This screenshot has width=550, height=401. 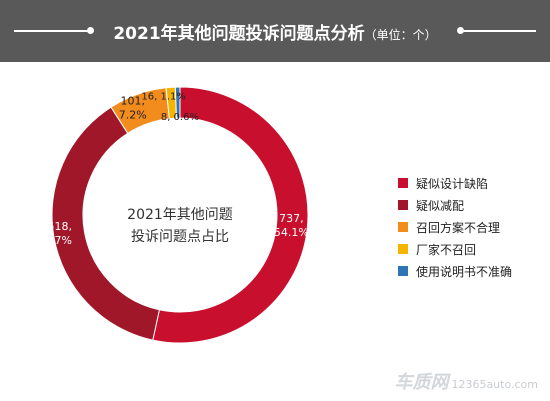 I want to click on data-label-percent-2: 37%, so click(x=60, y=240).